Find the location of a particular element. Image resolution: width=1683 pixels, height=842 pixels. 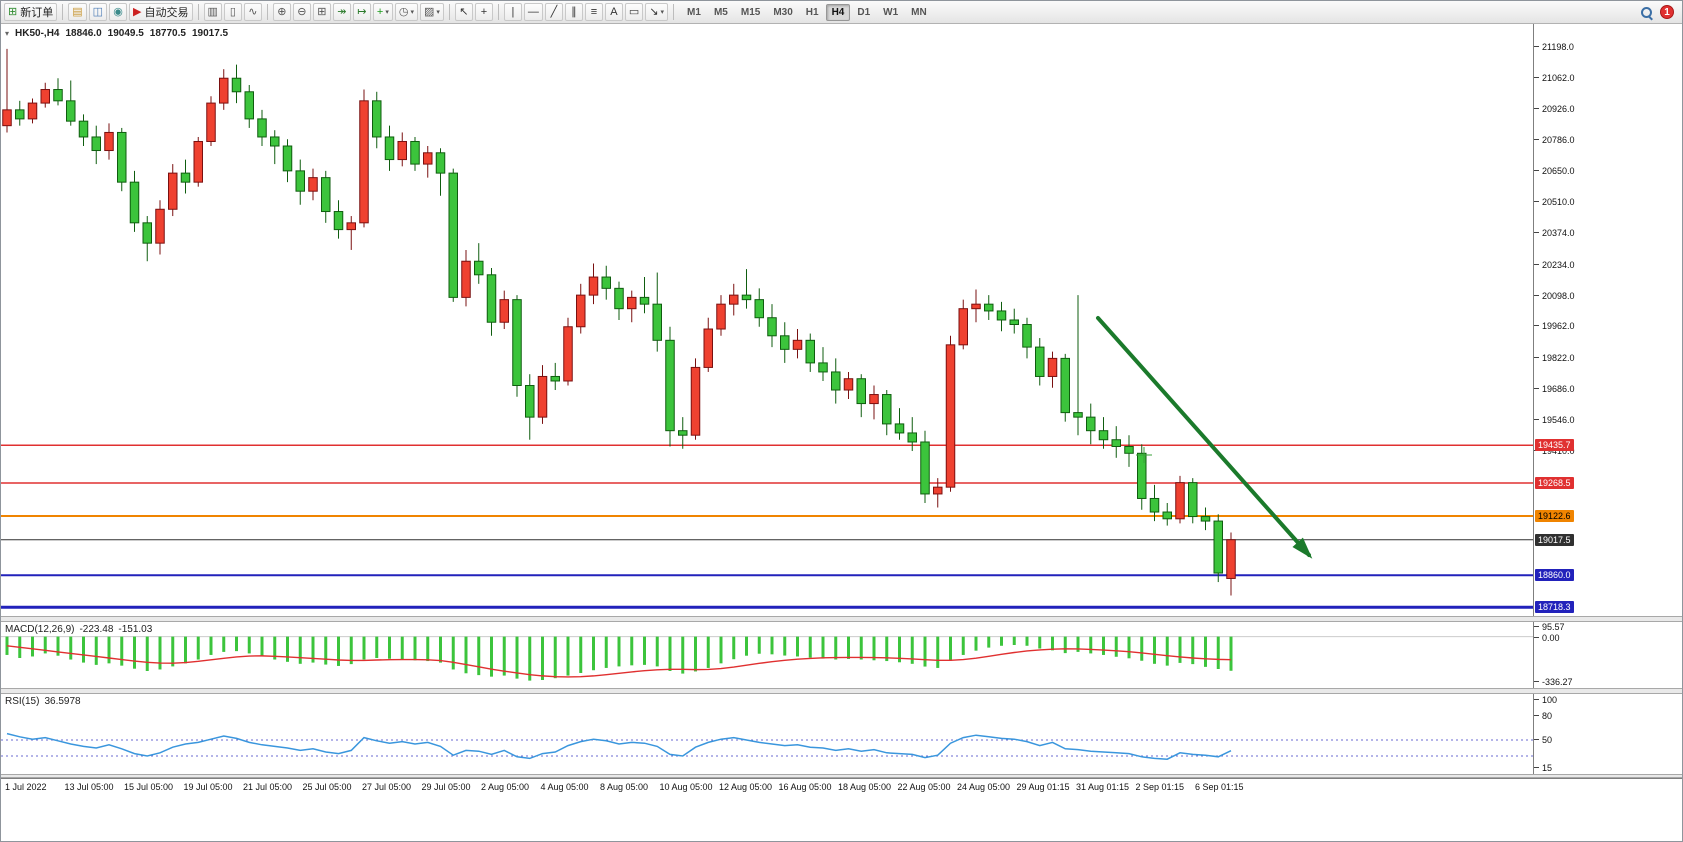

crosshair-marker is located at coordinates (1144, 455).